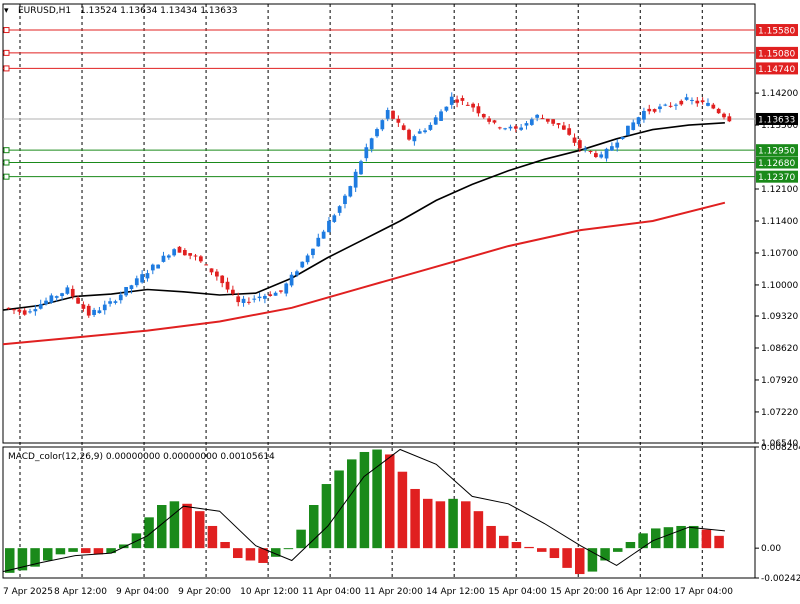 The width and height of the screenshot is (800, 604). Describe the element at coordinates (779, 94) in the screenshot. I see `y-tick-label: 1.14200` at that location.